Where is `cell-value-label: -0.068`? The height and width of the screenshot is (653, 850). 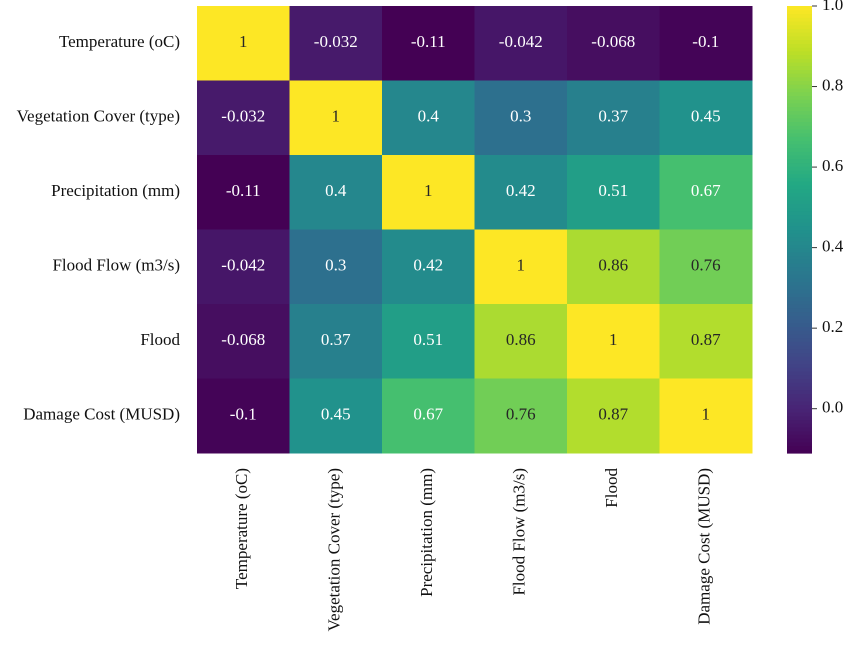 cell-value-label: -0.068 is located at coordinates (613, 41).